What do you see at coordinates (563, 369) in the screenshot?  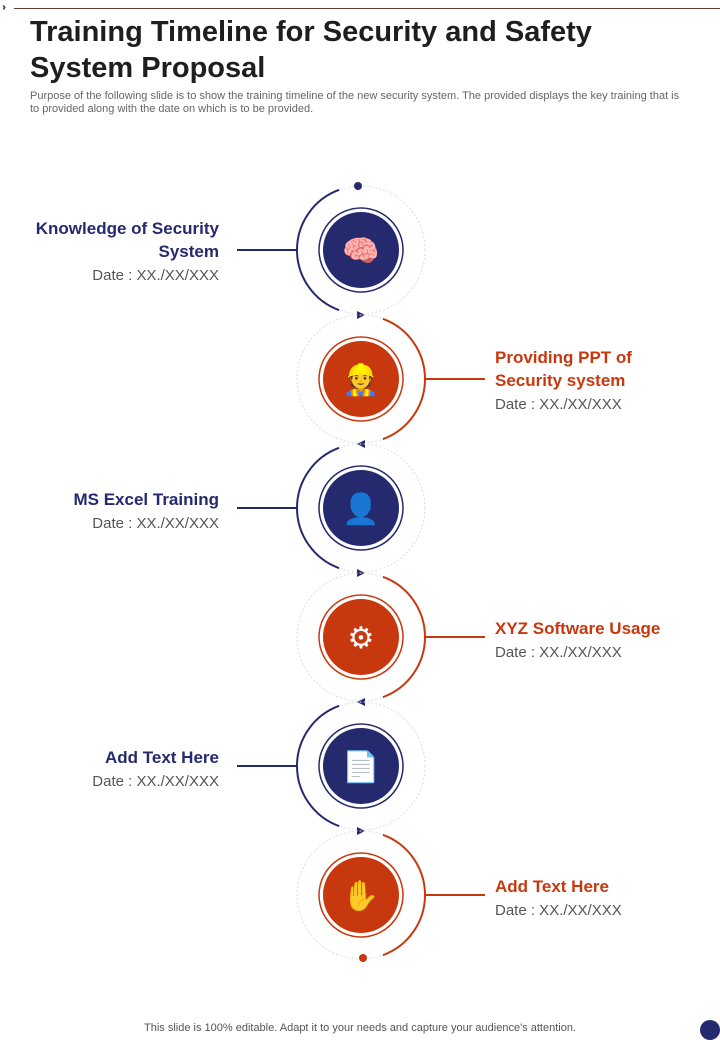 I see `item-title: Providing PPT of Security system` at bounding box center [563, 369].